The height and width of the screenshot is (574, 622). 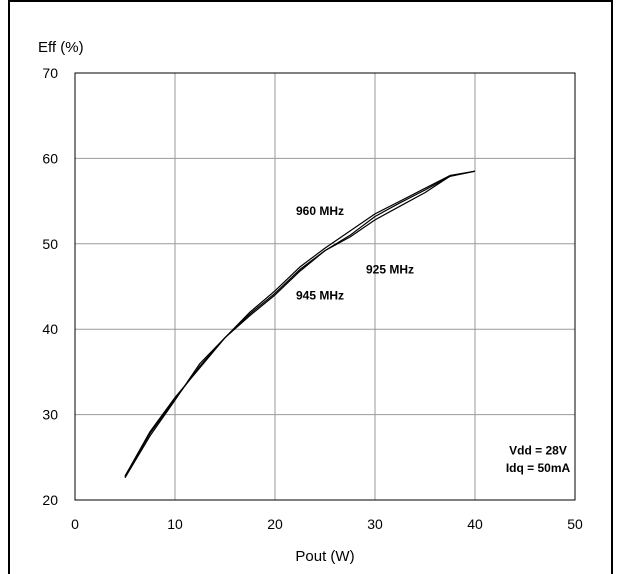 I want to click on x-tick-label: 40, so click(x=475, y=524).